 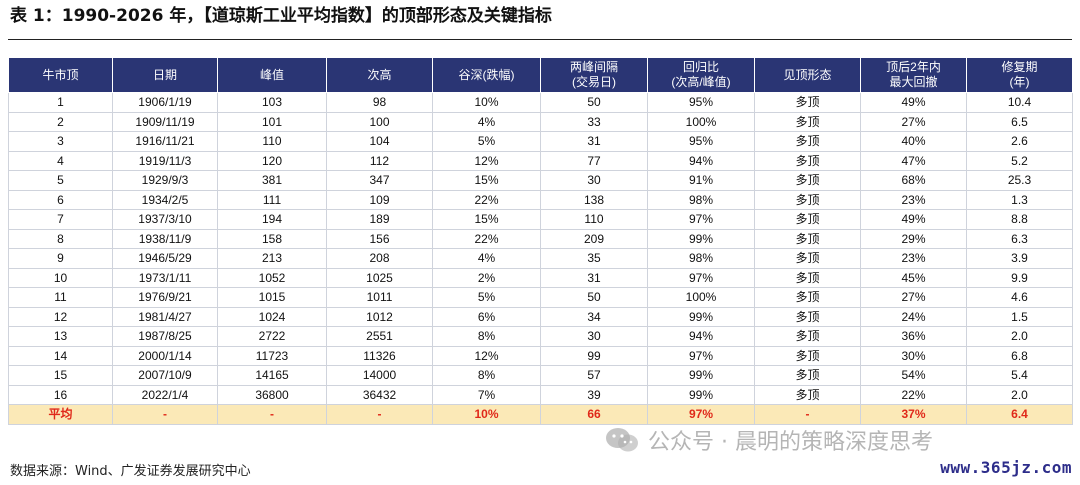 What do you see at coordinates (379, 394) in the screenshot?
I see `table-cell: 36432` at bounding box center [379, 394].